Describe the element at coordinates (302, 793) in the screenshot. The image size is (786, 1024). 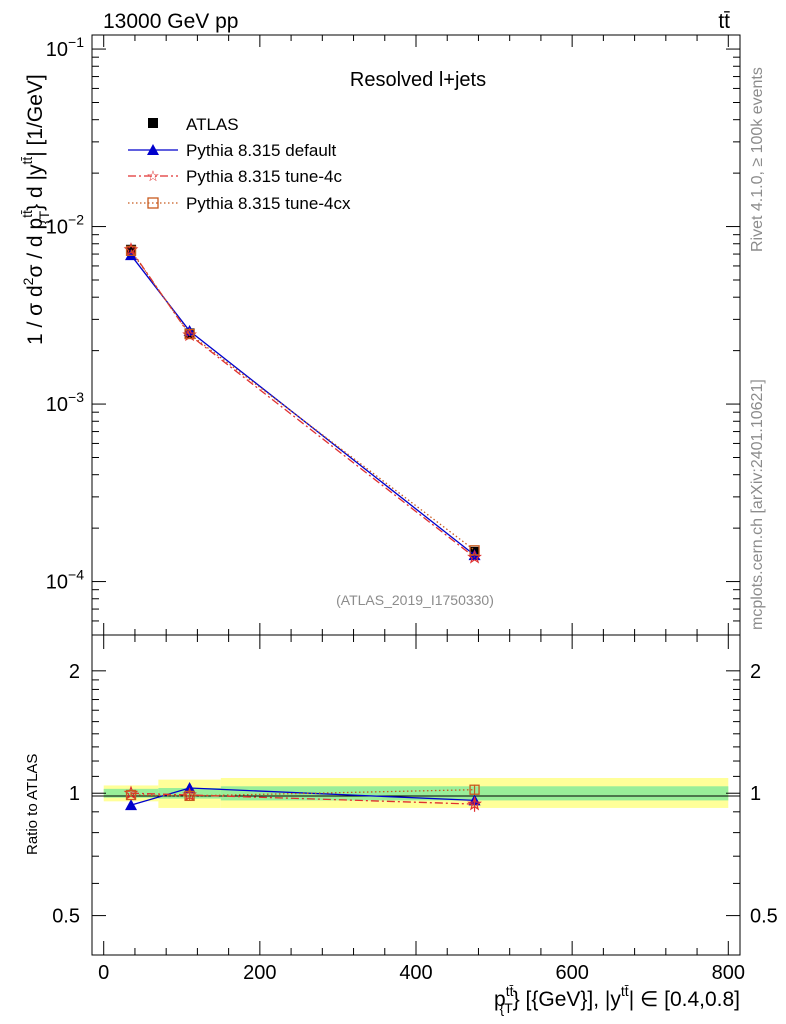
I see `ratio-line-pythia-8-315-tune-4cx` at that location.